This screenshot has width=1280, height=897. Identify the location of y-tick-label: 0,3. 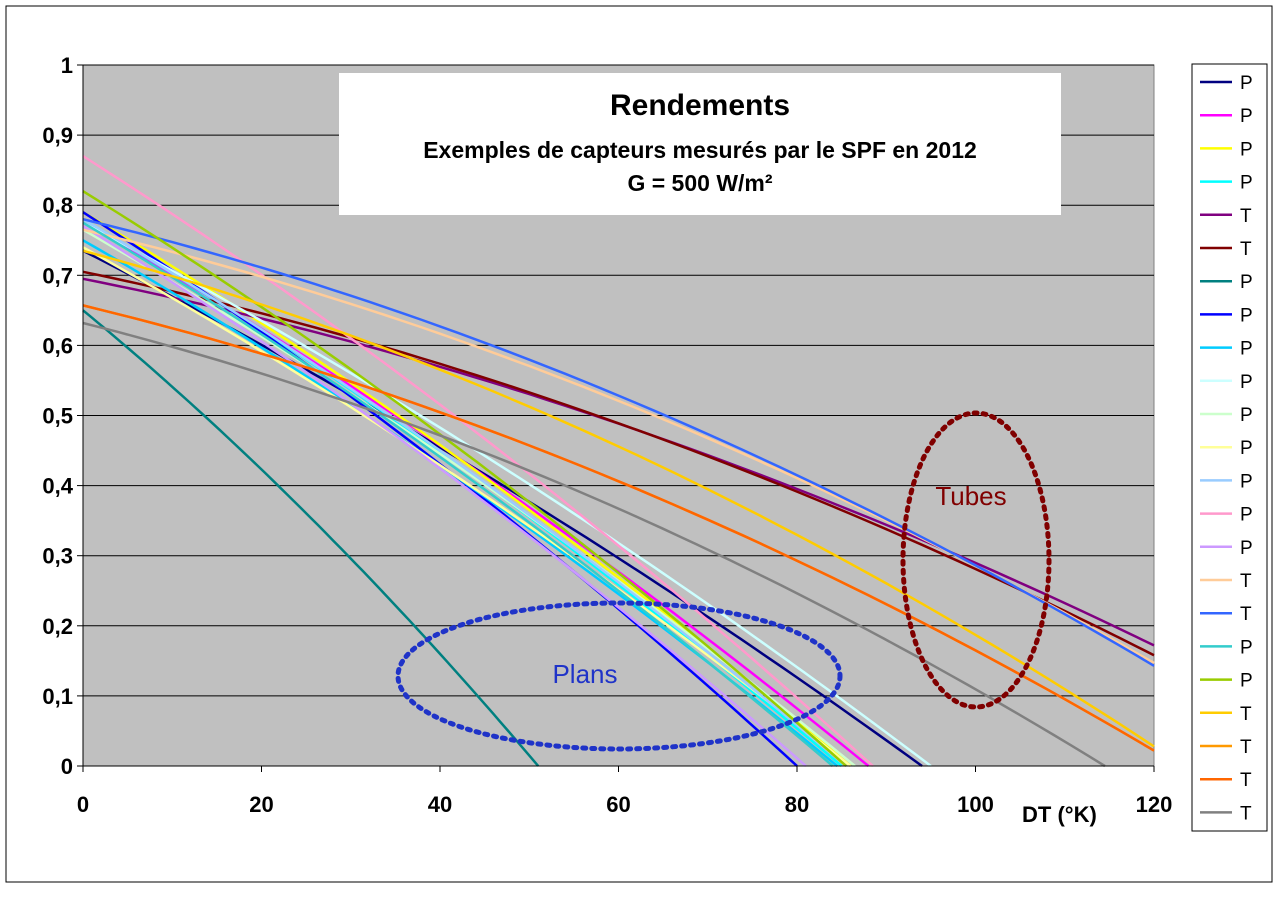
(57, 556).